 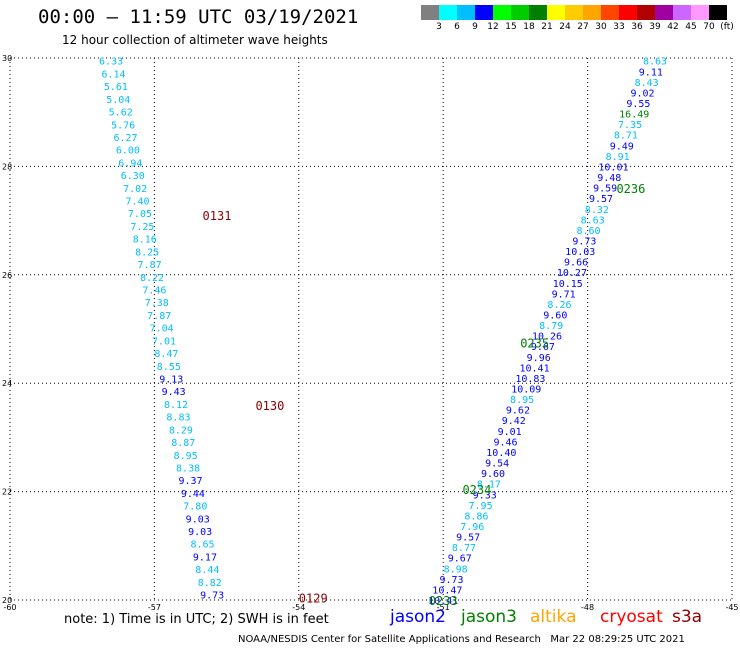 What do you see at coordinates (174, 392) in the screenshot?
I see `wave-height-point: 9.43` at bounding box center [174, 392].